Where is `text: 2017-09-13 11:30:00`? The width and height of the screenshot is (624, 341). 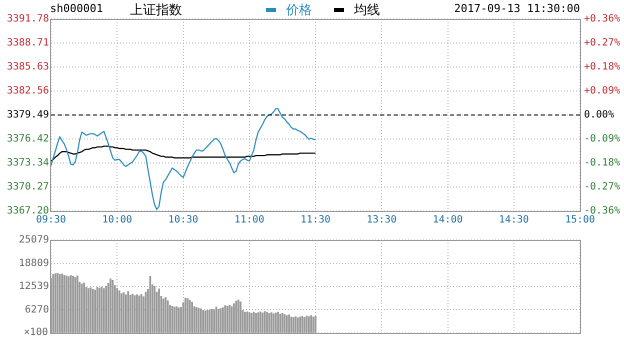
text: 2017-09-13 11:30:00 is located at coordinates (517, 8).